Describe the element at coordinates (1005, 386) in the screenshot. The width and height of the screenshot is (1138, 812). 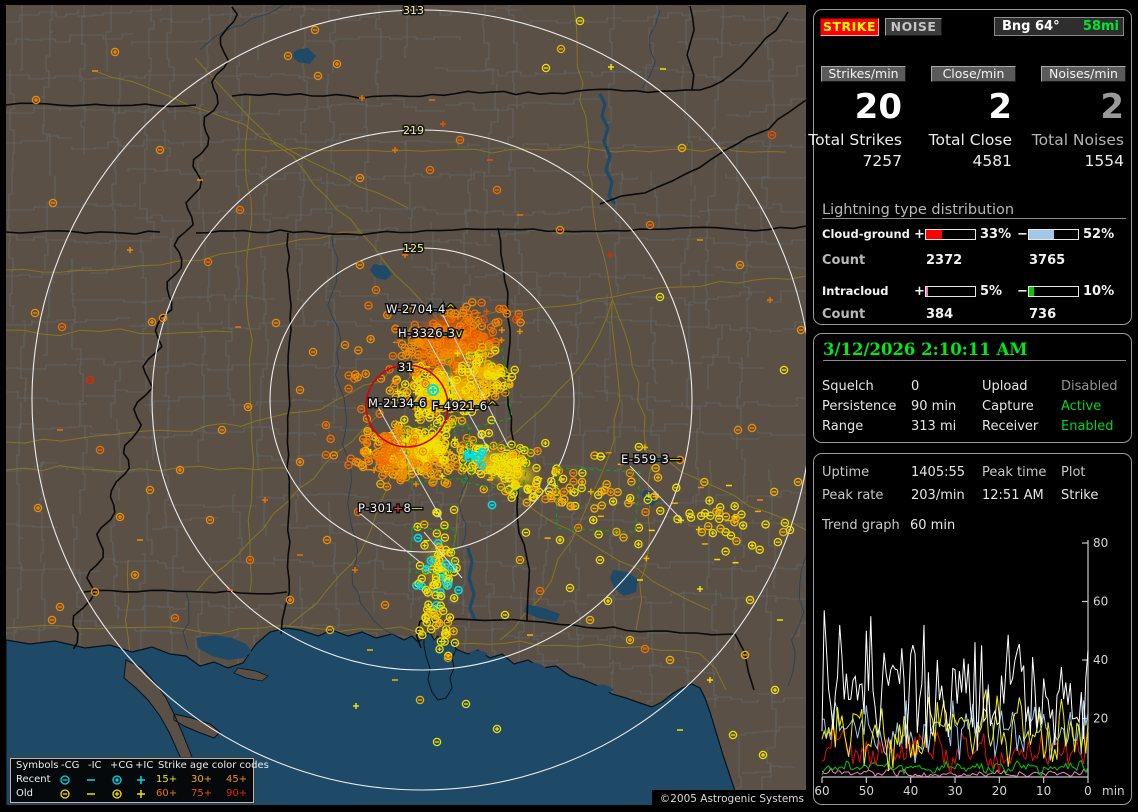
I see `settings-rows-r0c2: Upload` at that location.